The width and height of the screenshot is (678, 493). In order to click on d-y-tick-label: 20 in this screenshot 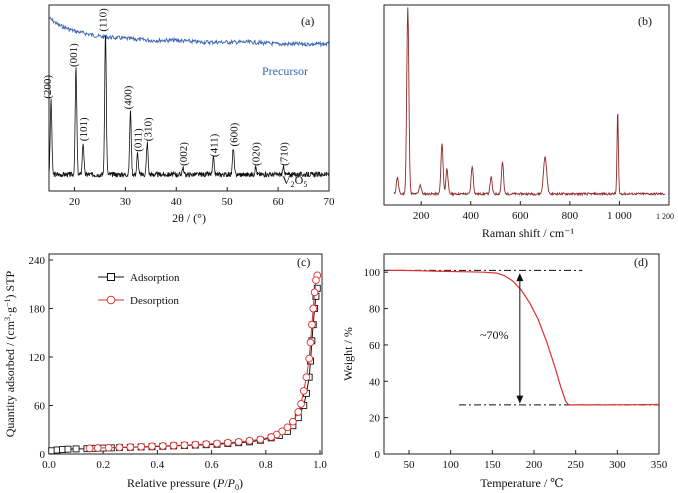, I will do `click(375, 419)`.